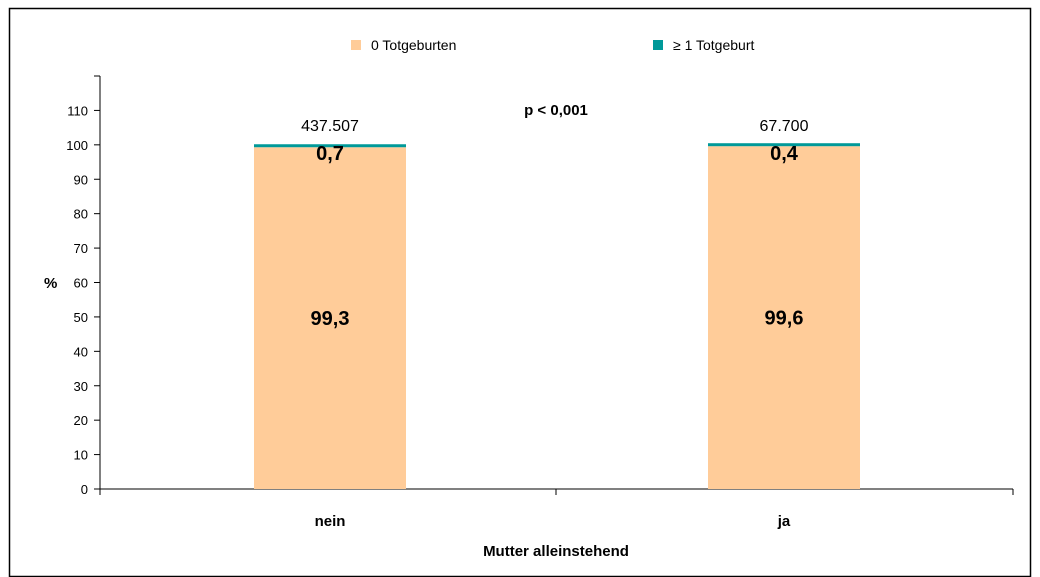  Describe the element at coordinates (330, 154) in the screenshot. I see `bar-value-label-nein-1: 0,7` at that location.